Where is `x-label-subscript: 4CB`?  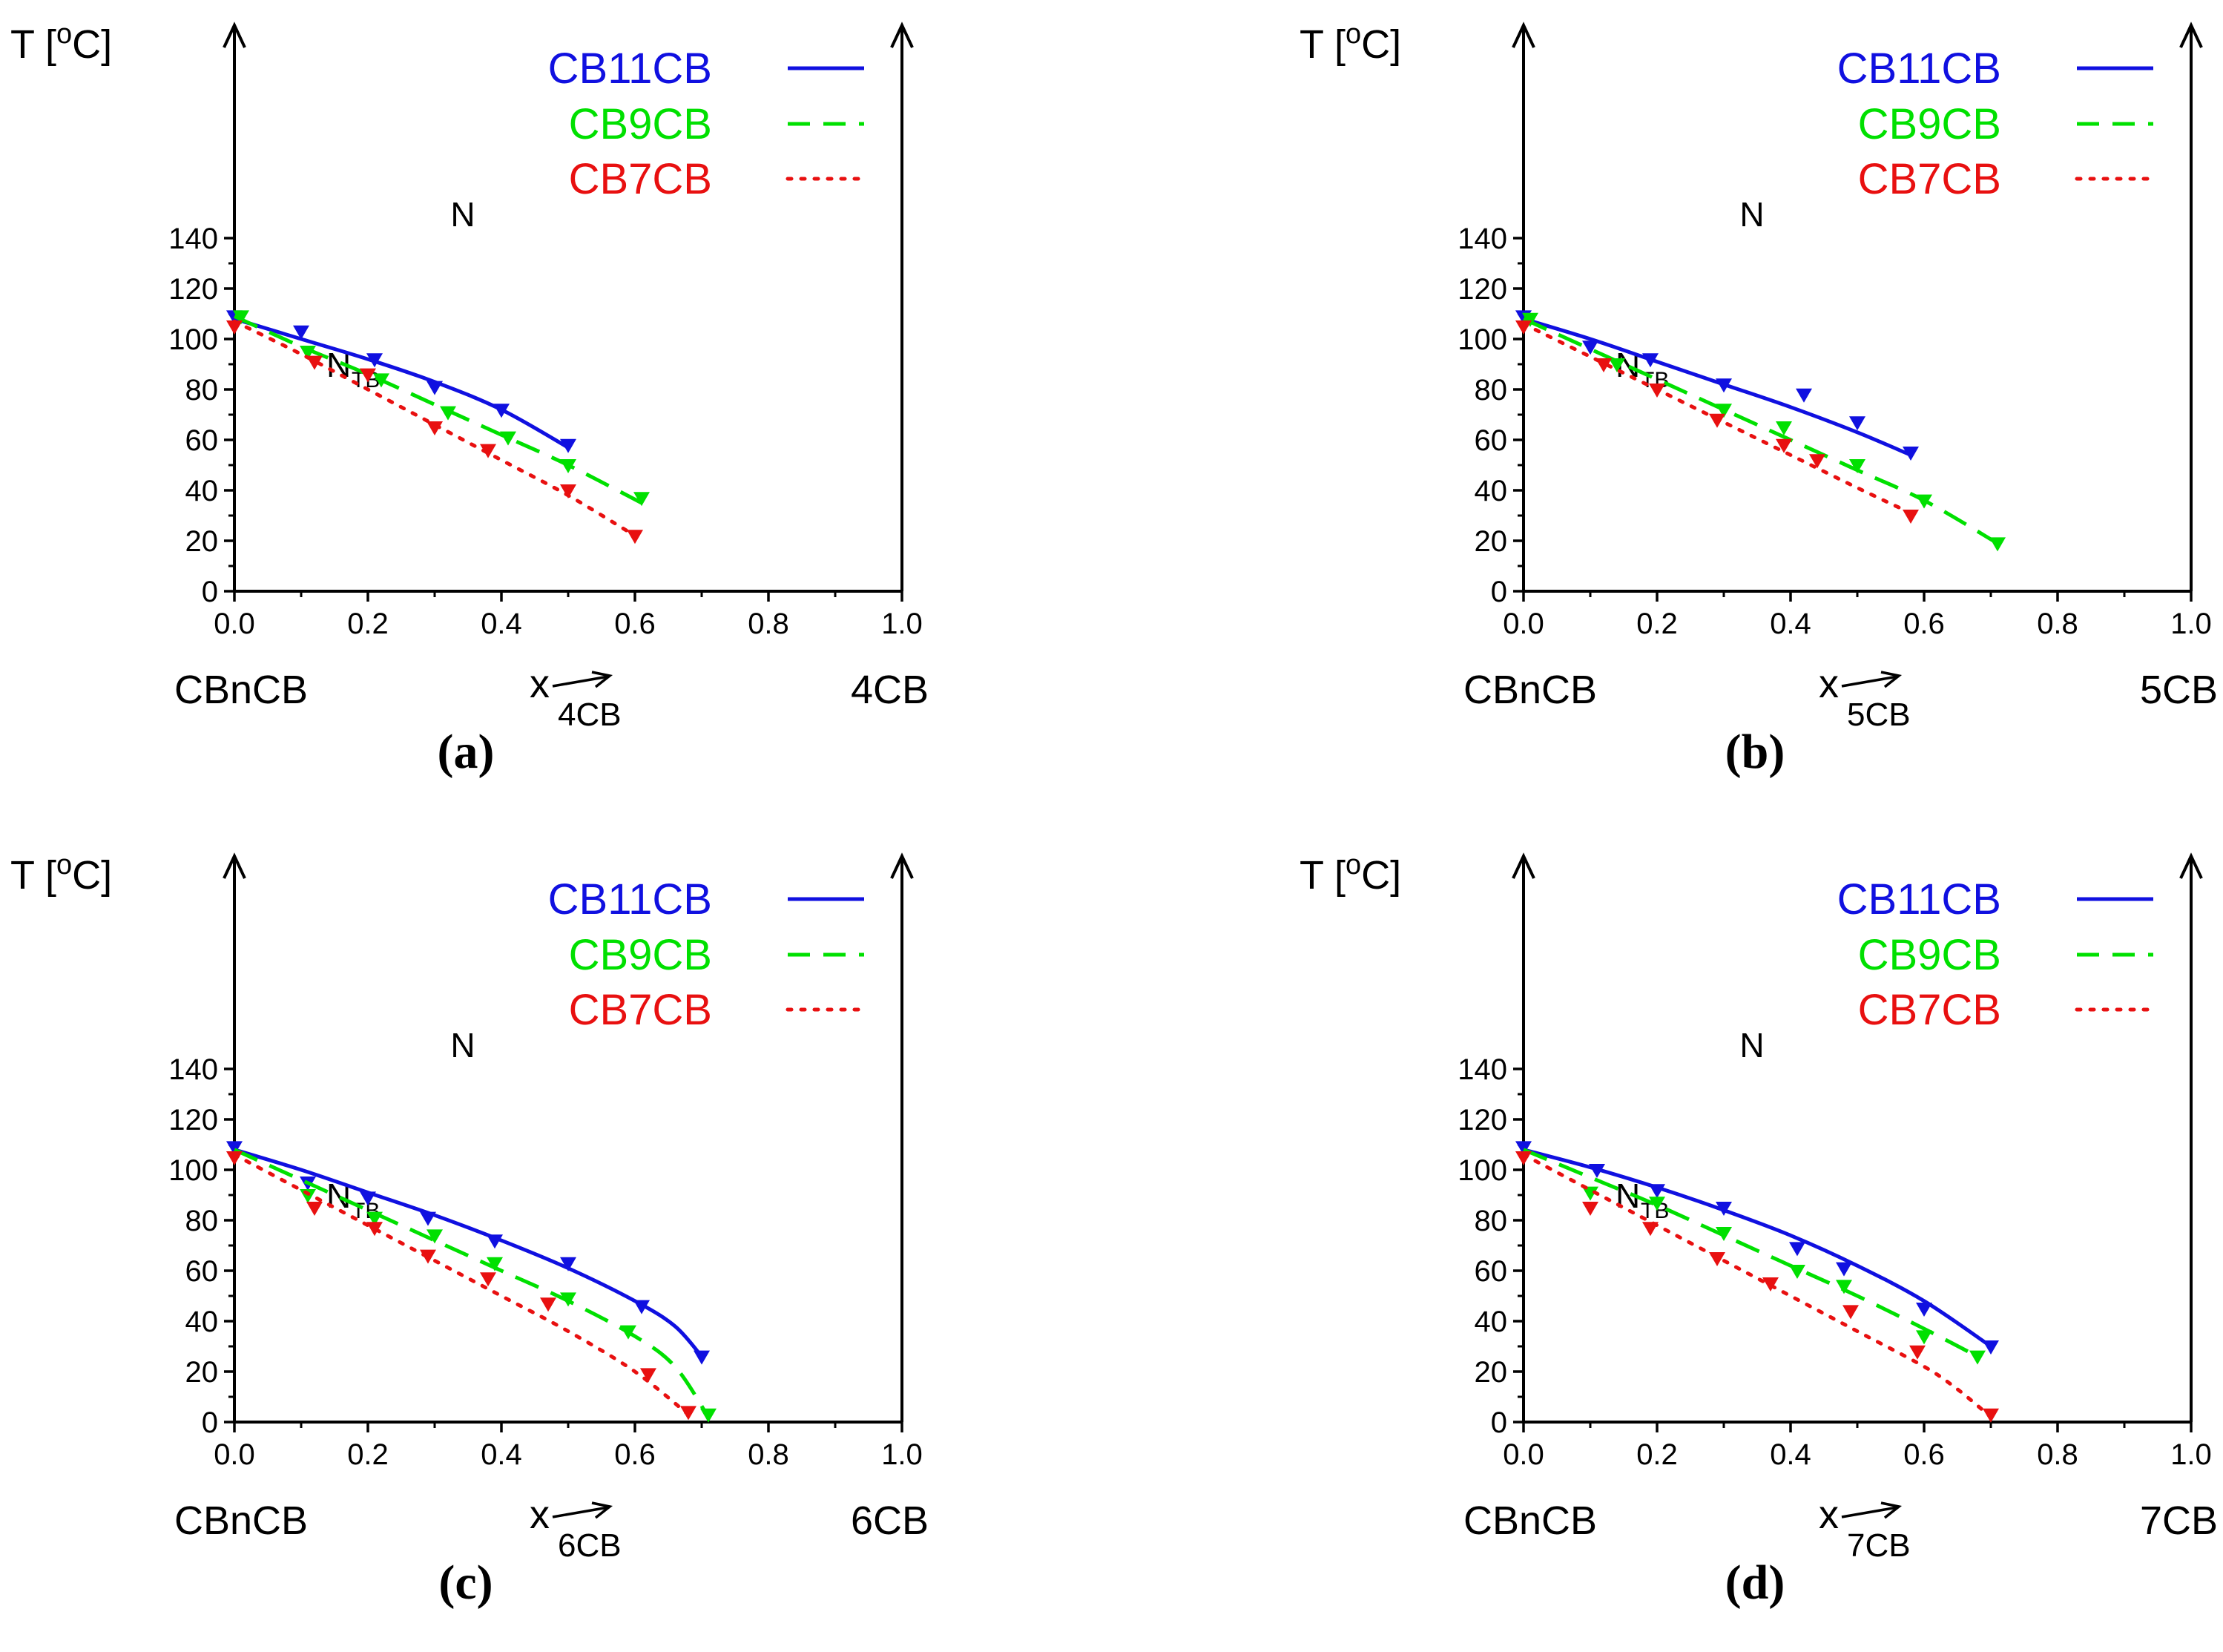 x-label-subscript: 4CB is located at coordinates (590, 715).